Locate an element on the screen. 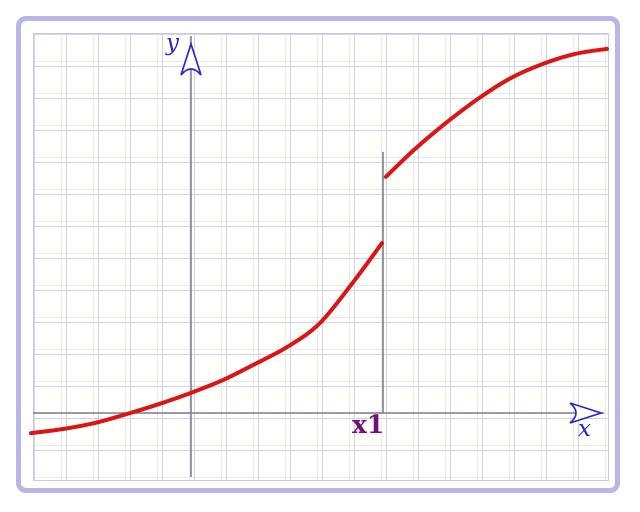 The width and height of the screenshot is (640, 512). curve-right-branch is located at coordinates (496, 112).